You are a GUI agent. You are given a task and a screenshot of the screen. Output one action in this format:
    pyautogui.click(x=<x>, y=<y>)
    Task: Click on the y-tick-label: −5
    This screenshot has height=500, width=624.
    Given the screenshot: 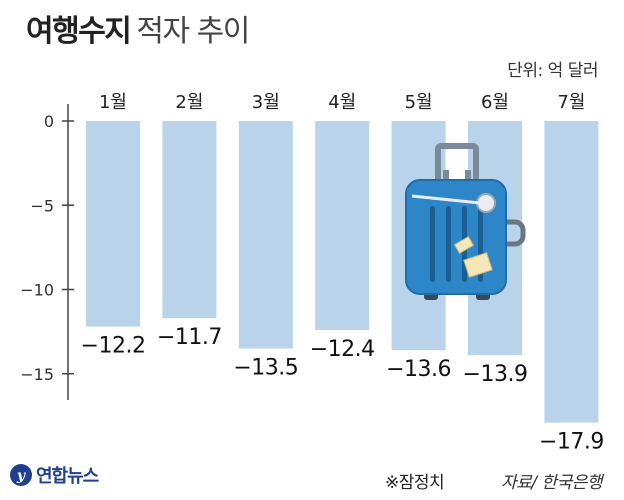 What is the action you would take?
    pyautogui.click(x=42, y=205)
    